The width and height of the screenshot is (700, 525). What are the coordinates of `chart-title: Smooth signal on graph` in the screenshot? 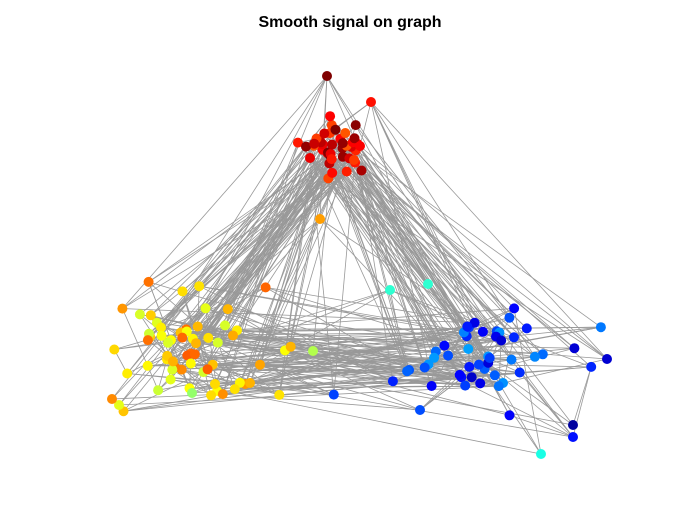 It's located at (350, 22).